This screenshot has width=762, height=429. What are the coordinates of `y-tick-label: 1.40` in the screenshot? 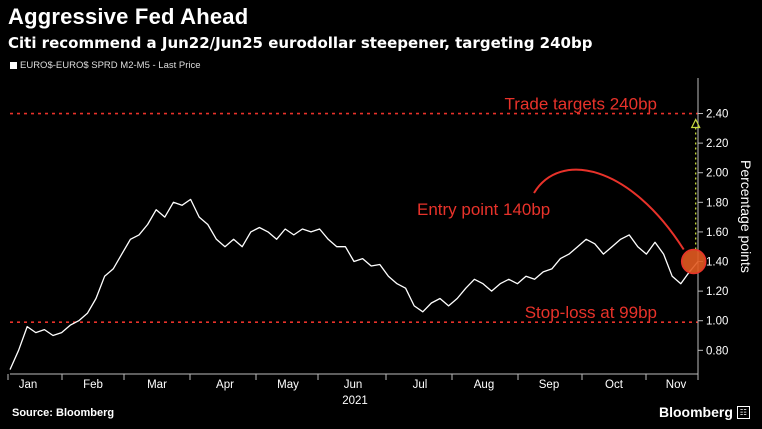 It's located at (717, 263).